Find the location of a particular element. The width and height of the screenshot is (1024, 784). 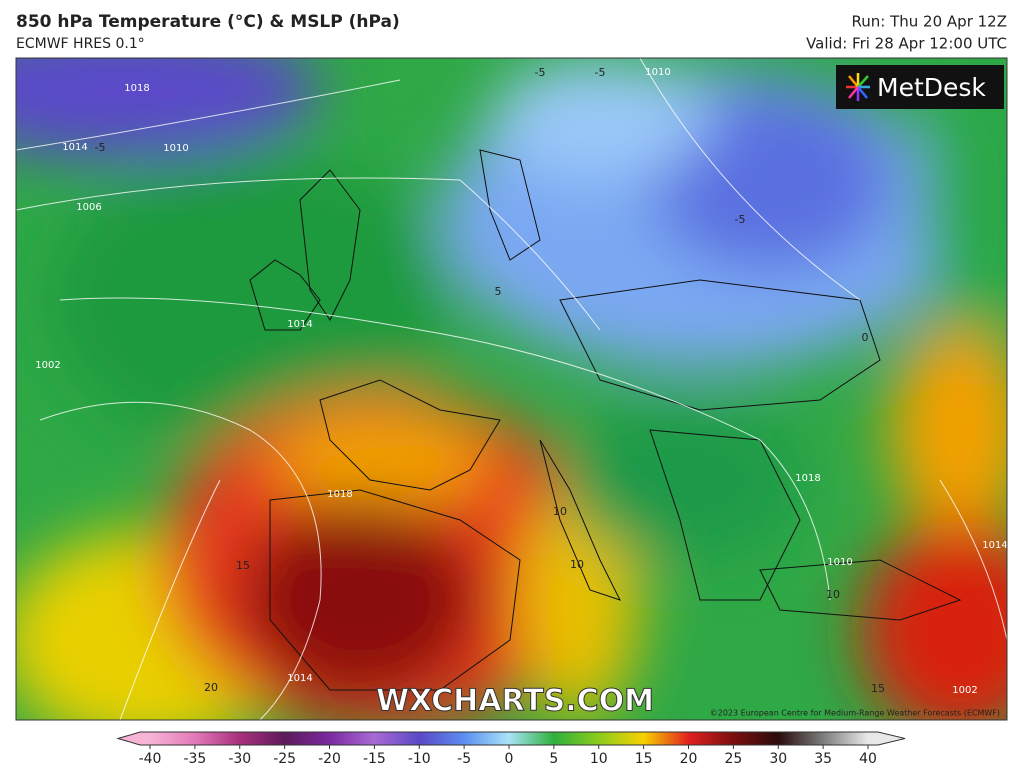

valid-time: Valid: Fri 28 Apr 12:00 UTC is located at coordinates (906, 44).